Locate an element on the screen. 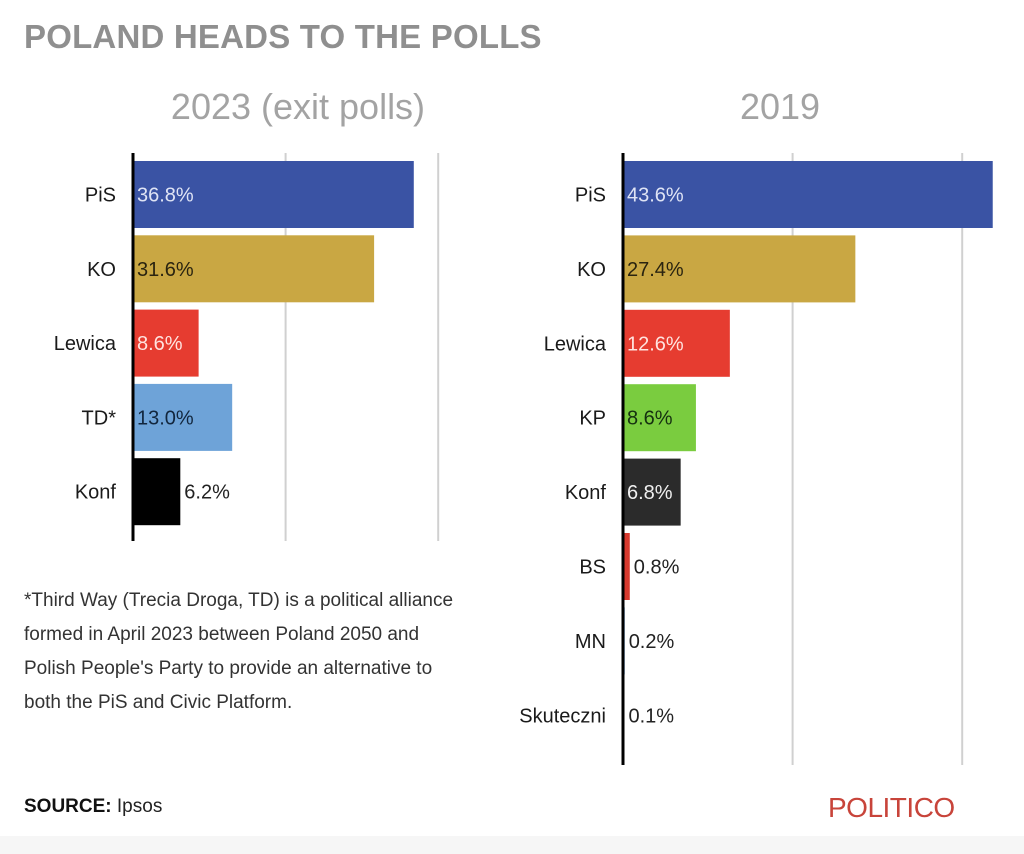  bar-2019-ko is located at coordinates (739, 269).